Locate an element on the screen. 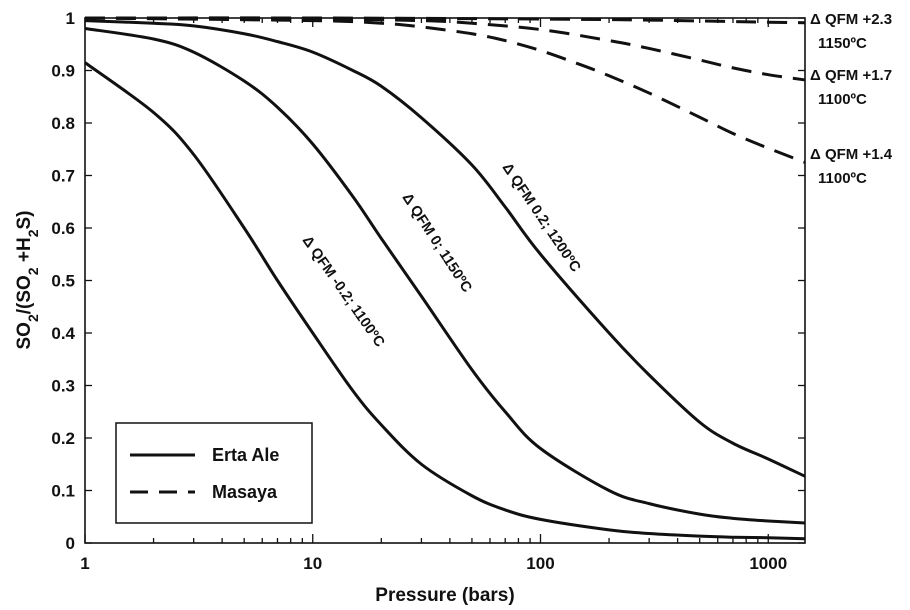 The image size is (910, 610). y-tick-label: 0.9 is located at coordinates (63, 71).